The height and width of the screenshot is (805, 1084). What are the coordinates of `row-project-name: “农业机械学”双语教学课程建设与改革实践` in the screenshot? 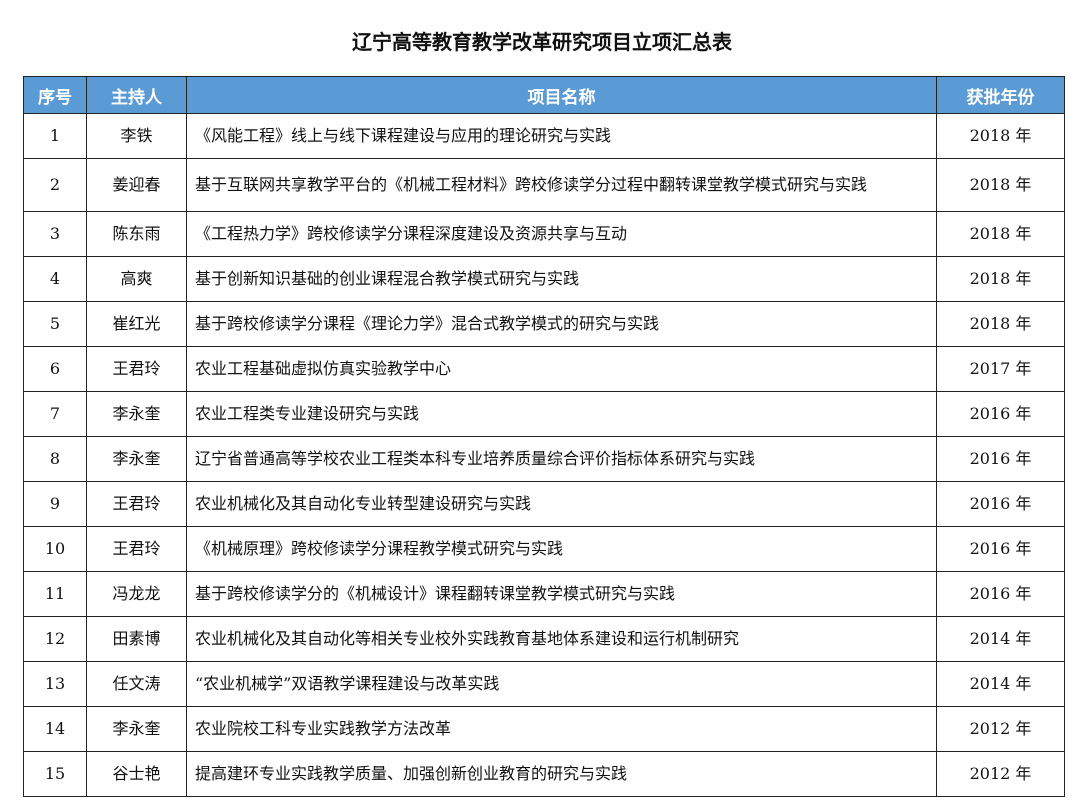 It's located at (561, 684).